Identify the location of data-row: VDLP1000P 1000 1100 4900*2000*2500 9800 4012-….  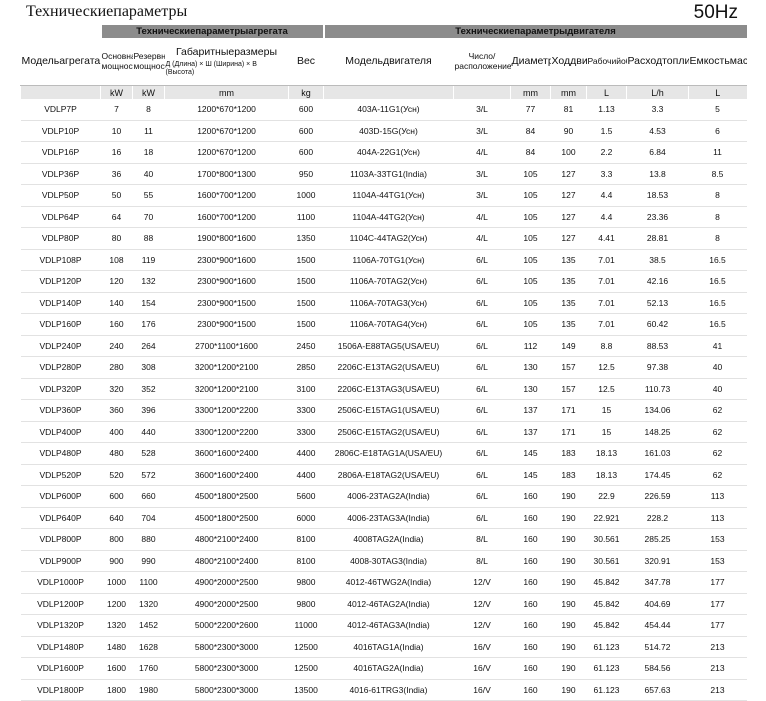
(383, 582).